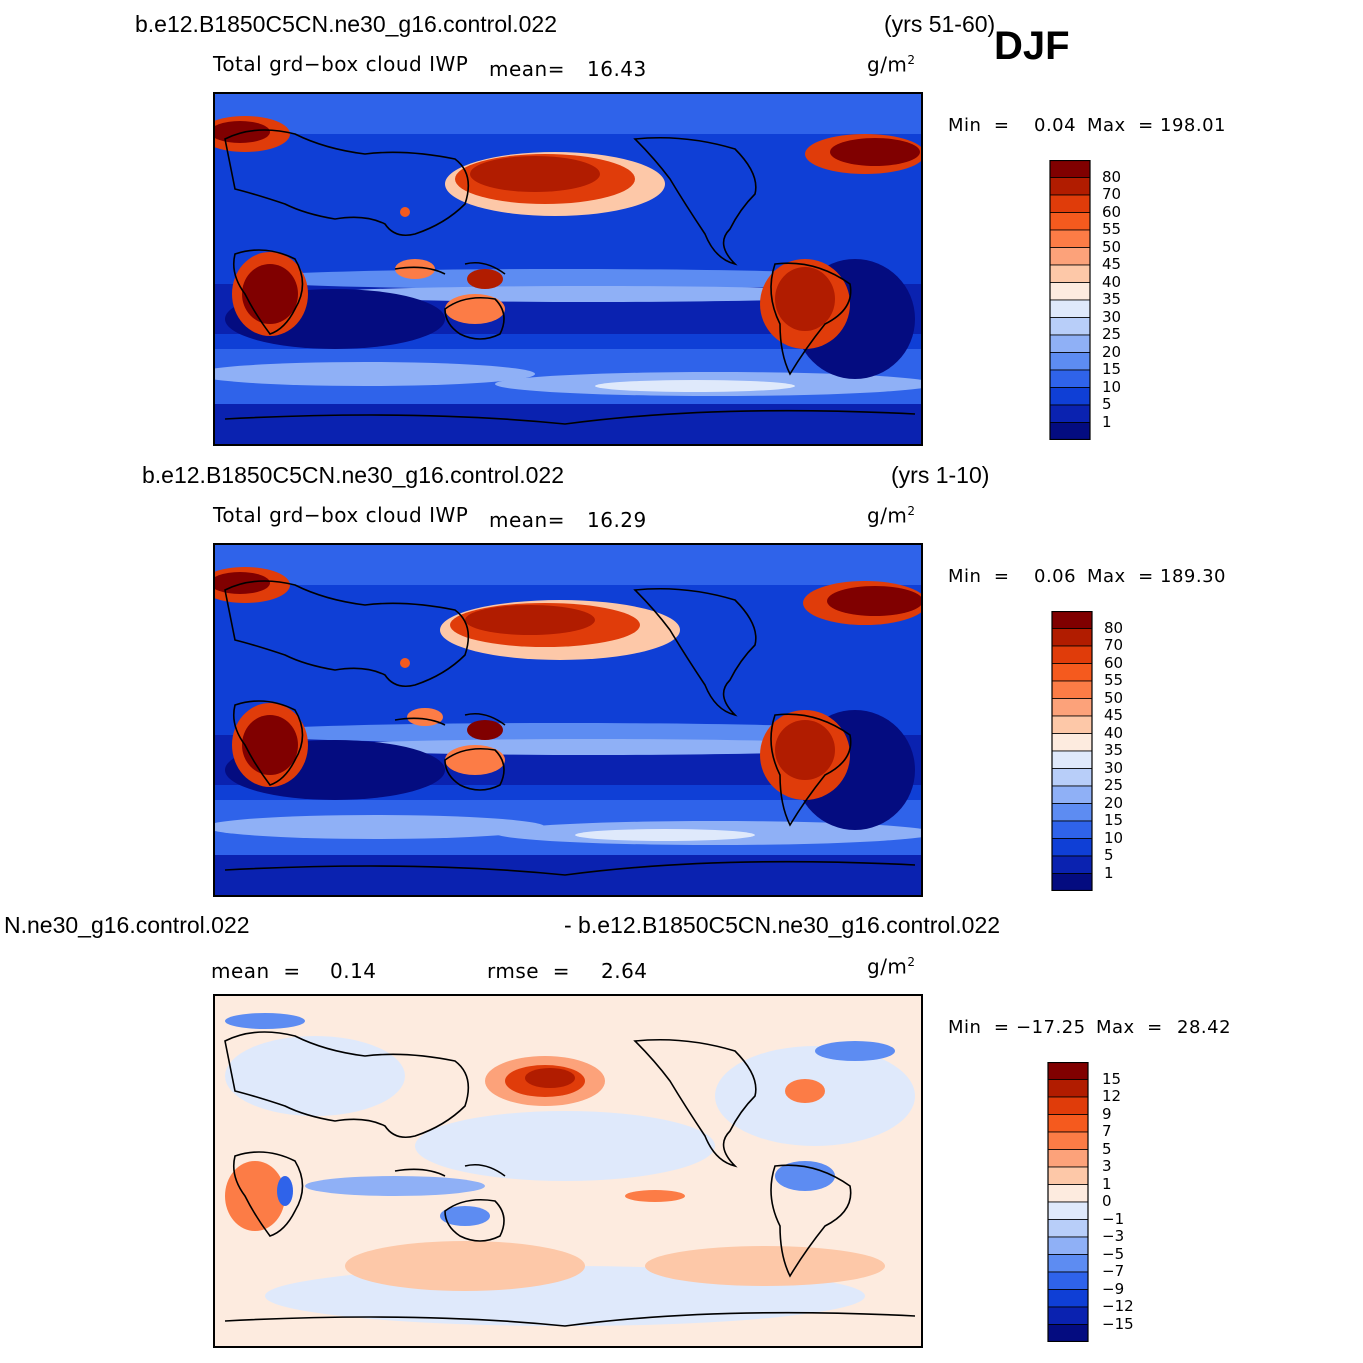 The height and width of the screenshot is (1363, 1363). I want to click on panel3-colorbar, so click(1068, 1202).